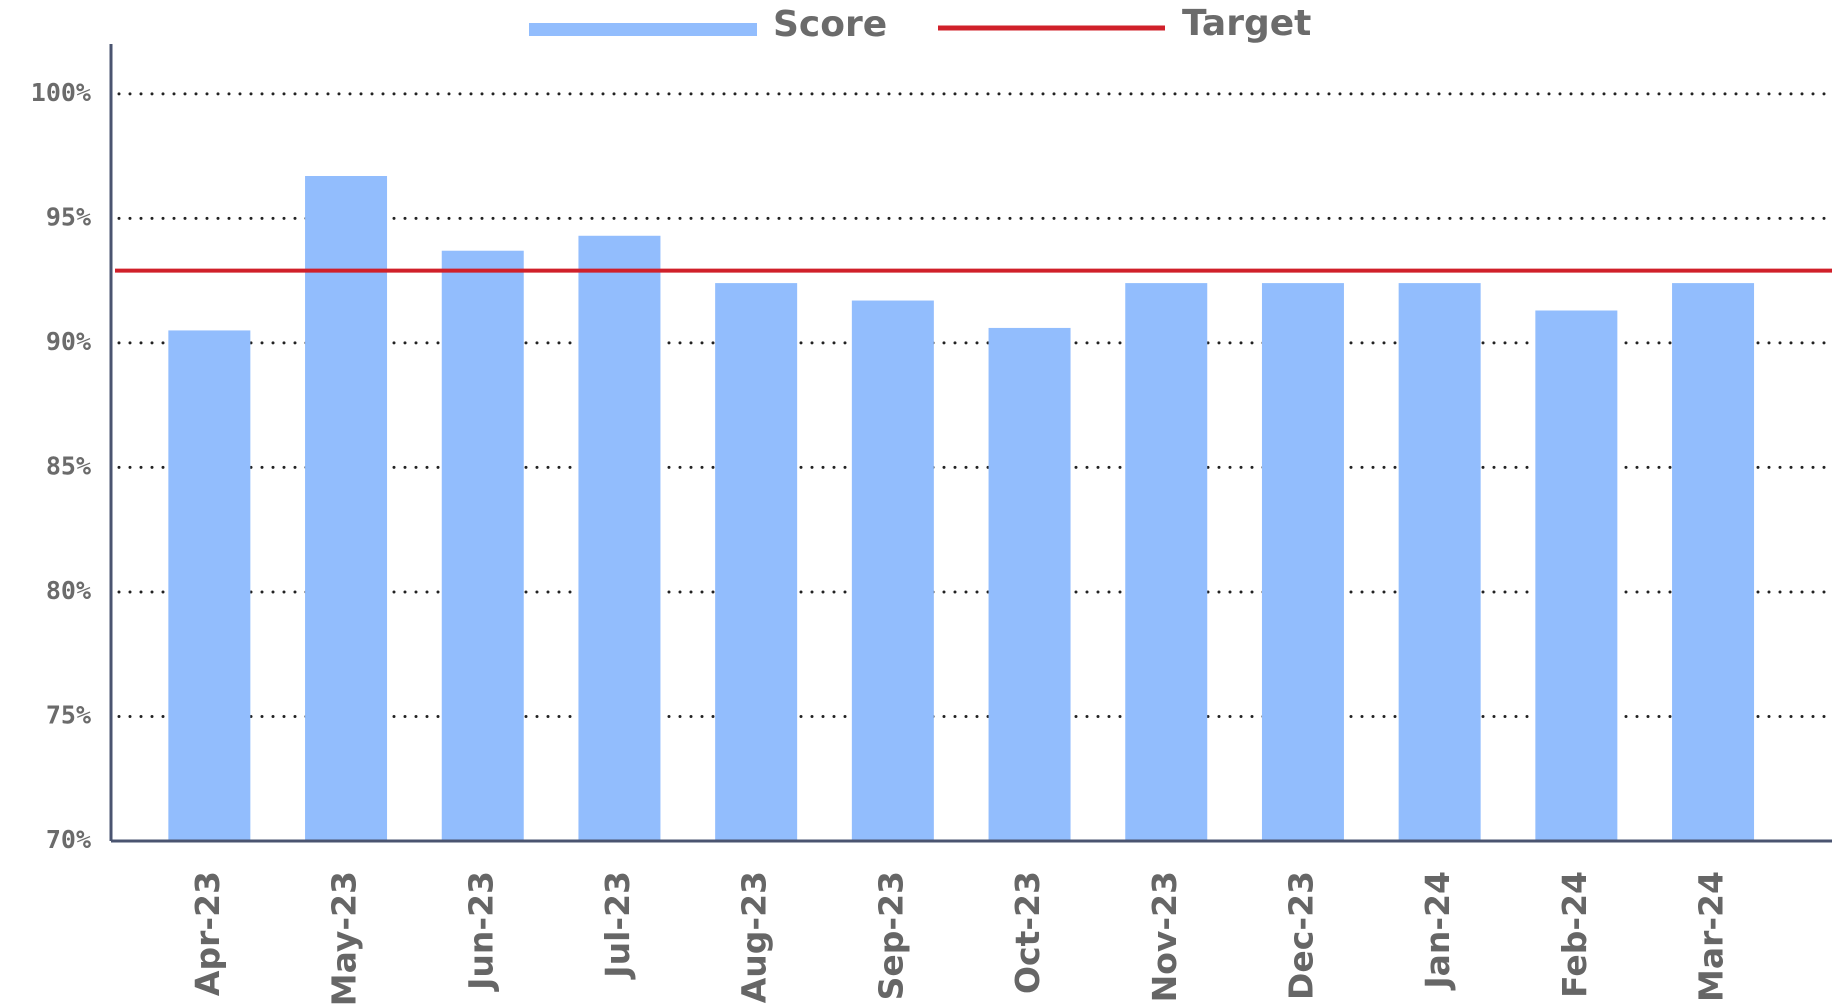 This screenshot has height=1006, width=1832. What do you see at coordinates (1574, 934) in the screenshot?
I see `x-tick-label: Feb-24` at bounding box center [1574, 934].